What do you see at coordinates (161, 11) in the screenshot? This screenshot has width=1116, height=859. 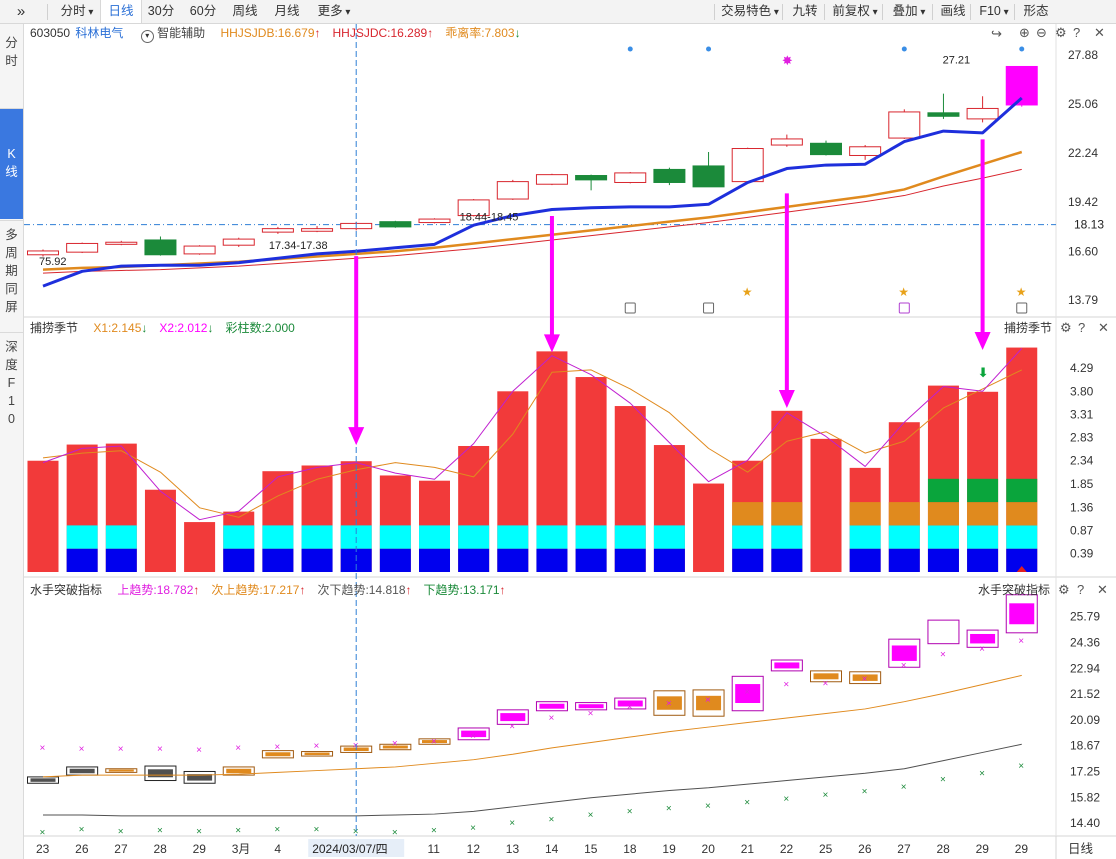 I see `tab-period-2: 30分` at bounding box center [161, 11].